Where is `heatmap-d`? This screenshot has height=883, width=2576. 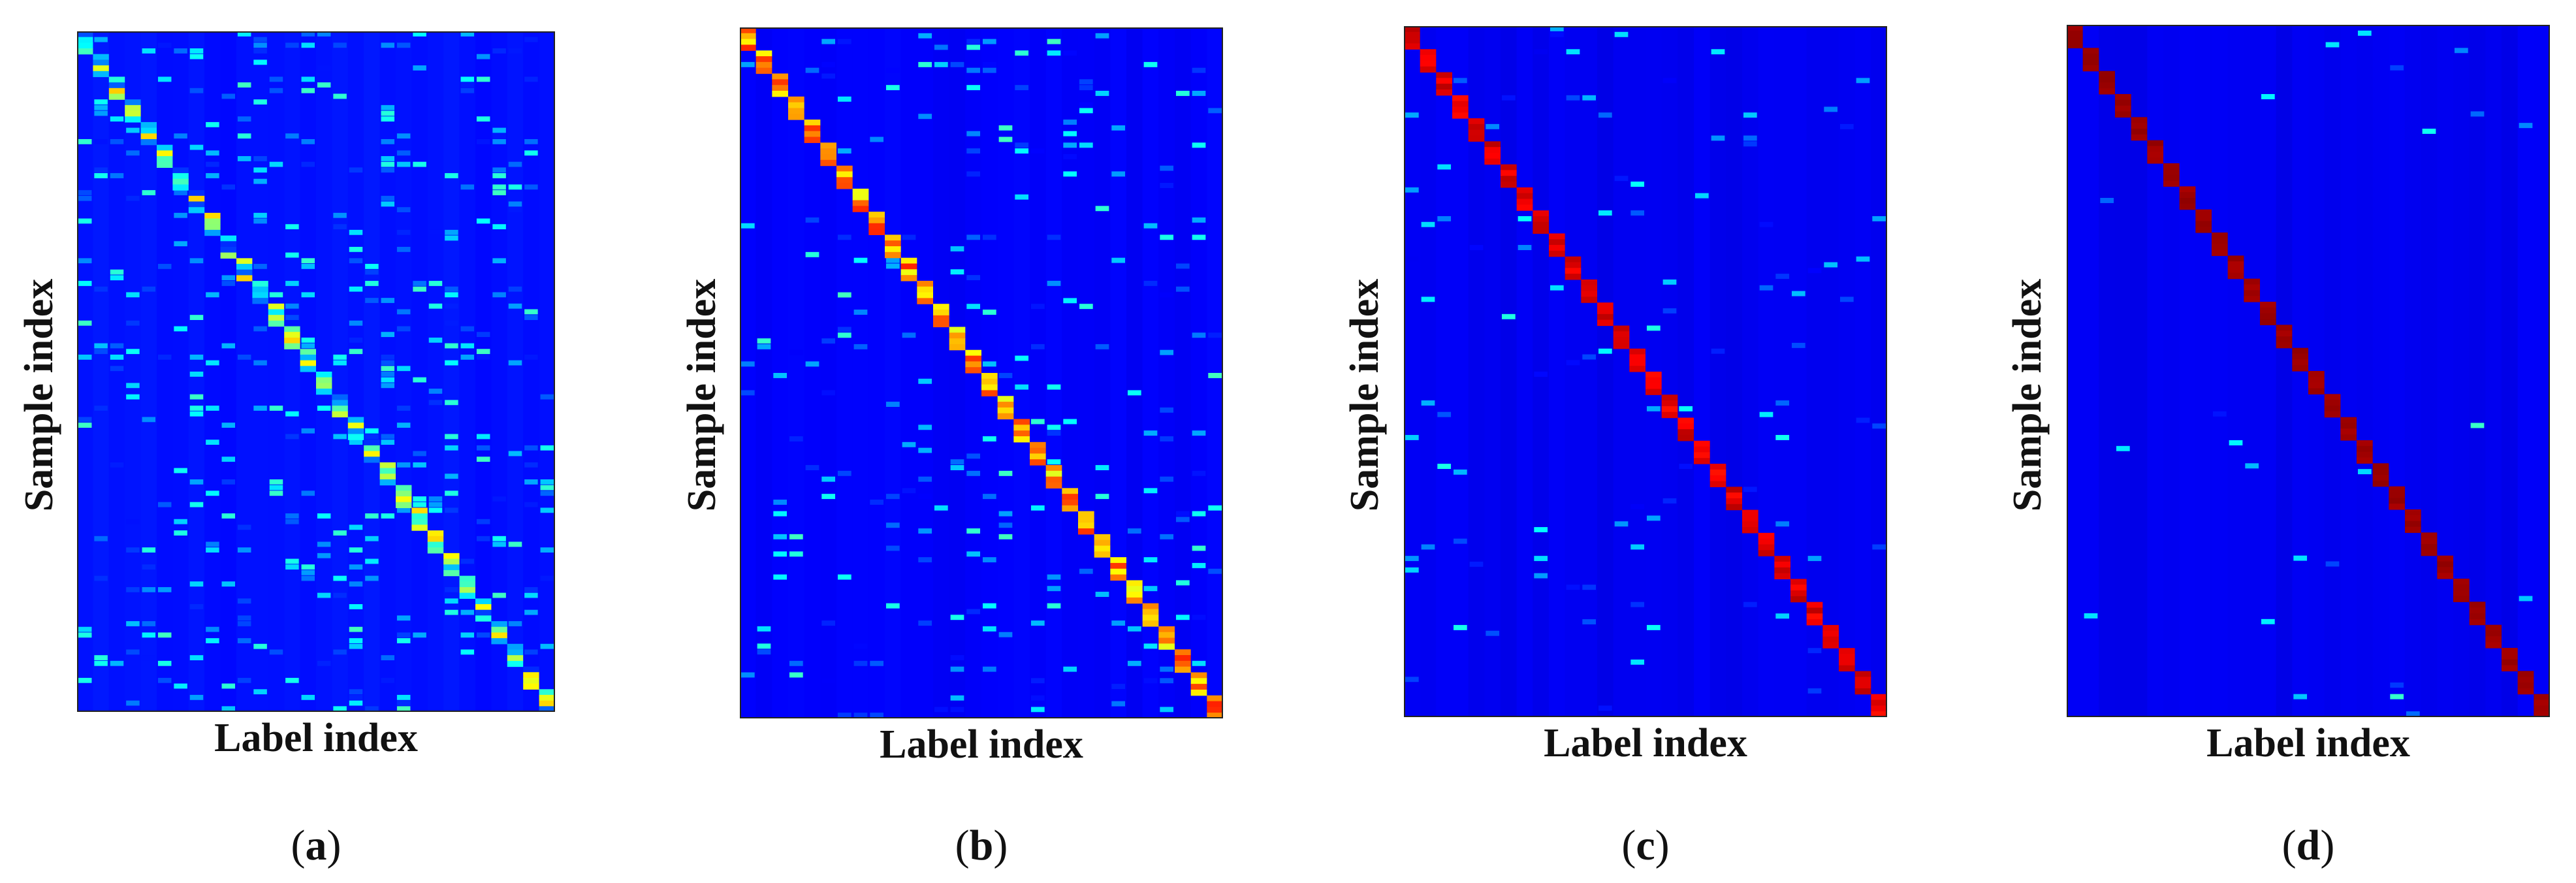 heatmap-d is located at coordinates (2309, 371).